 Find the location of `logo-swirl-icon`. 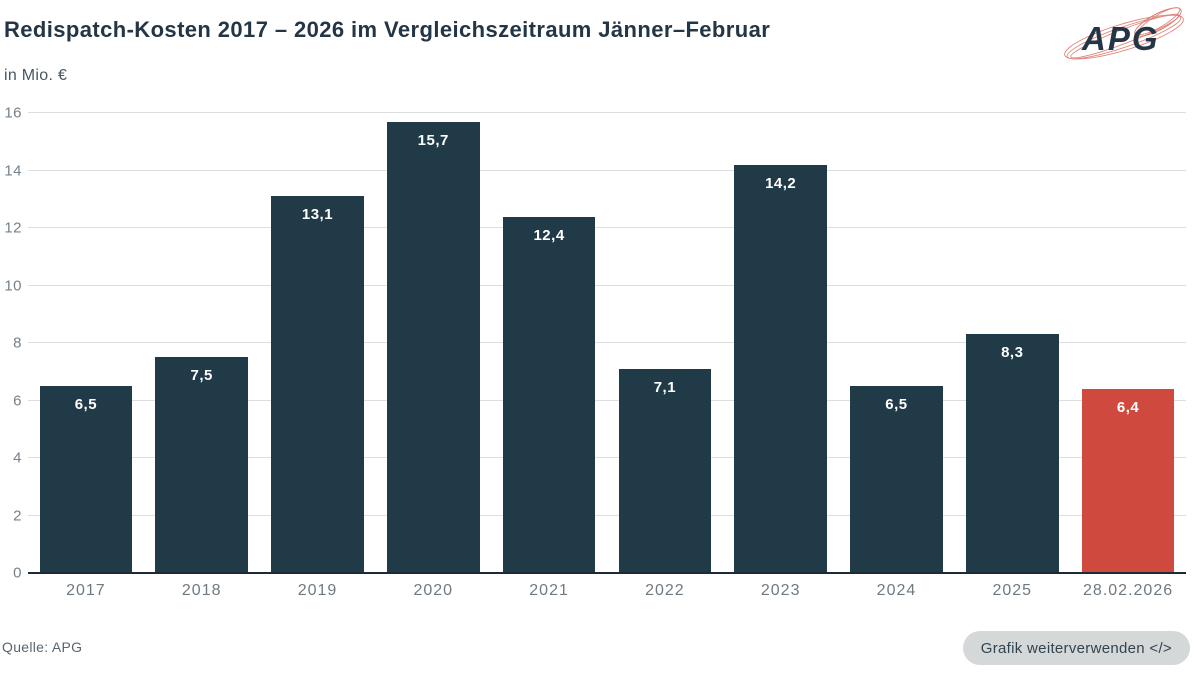

logo-swirl-icon is located at coordinates (1124, 33).